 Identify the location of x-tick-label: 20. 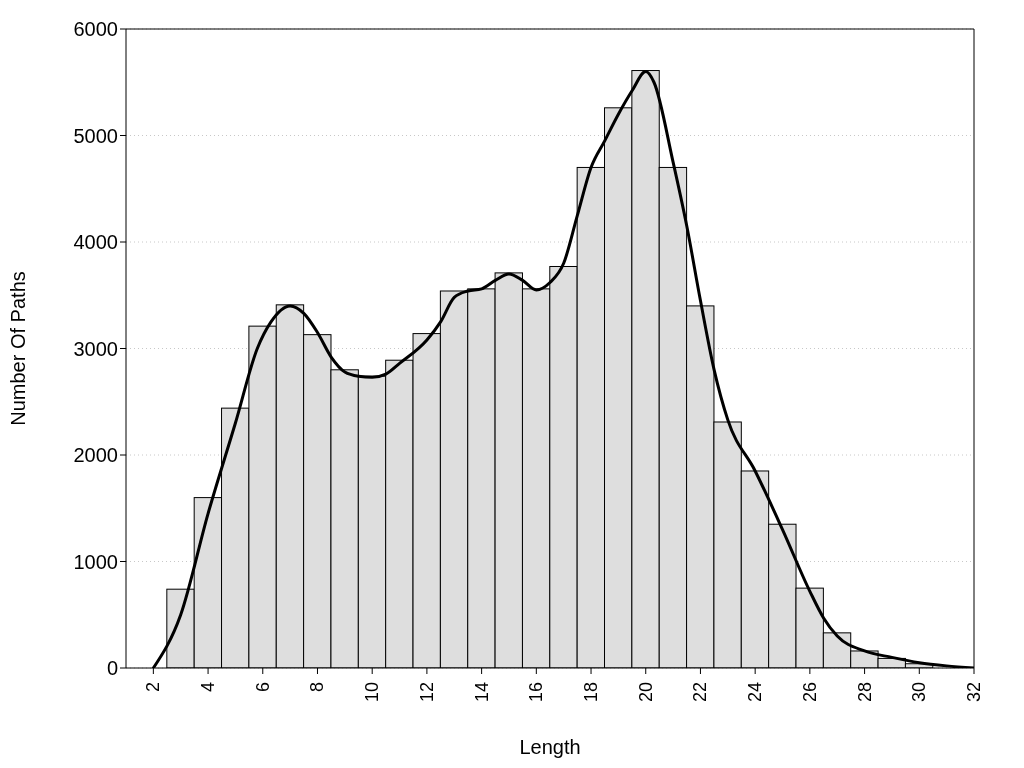
(645, 692).